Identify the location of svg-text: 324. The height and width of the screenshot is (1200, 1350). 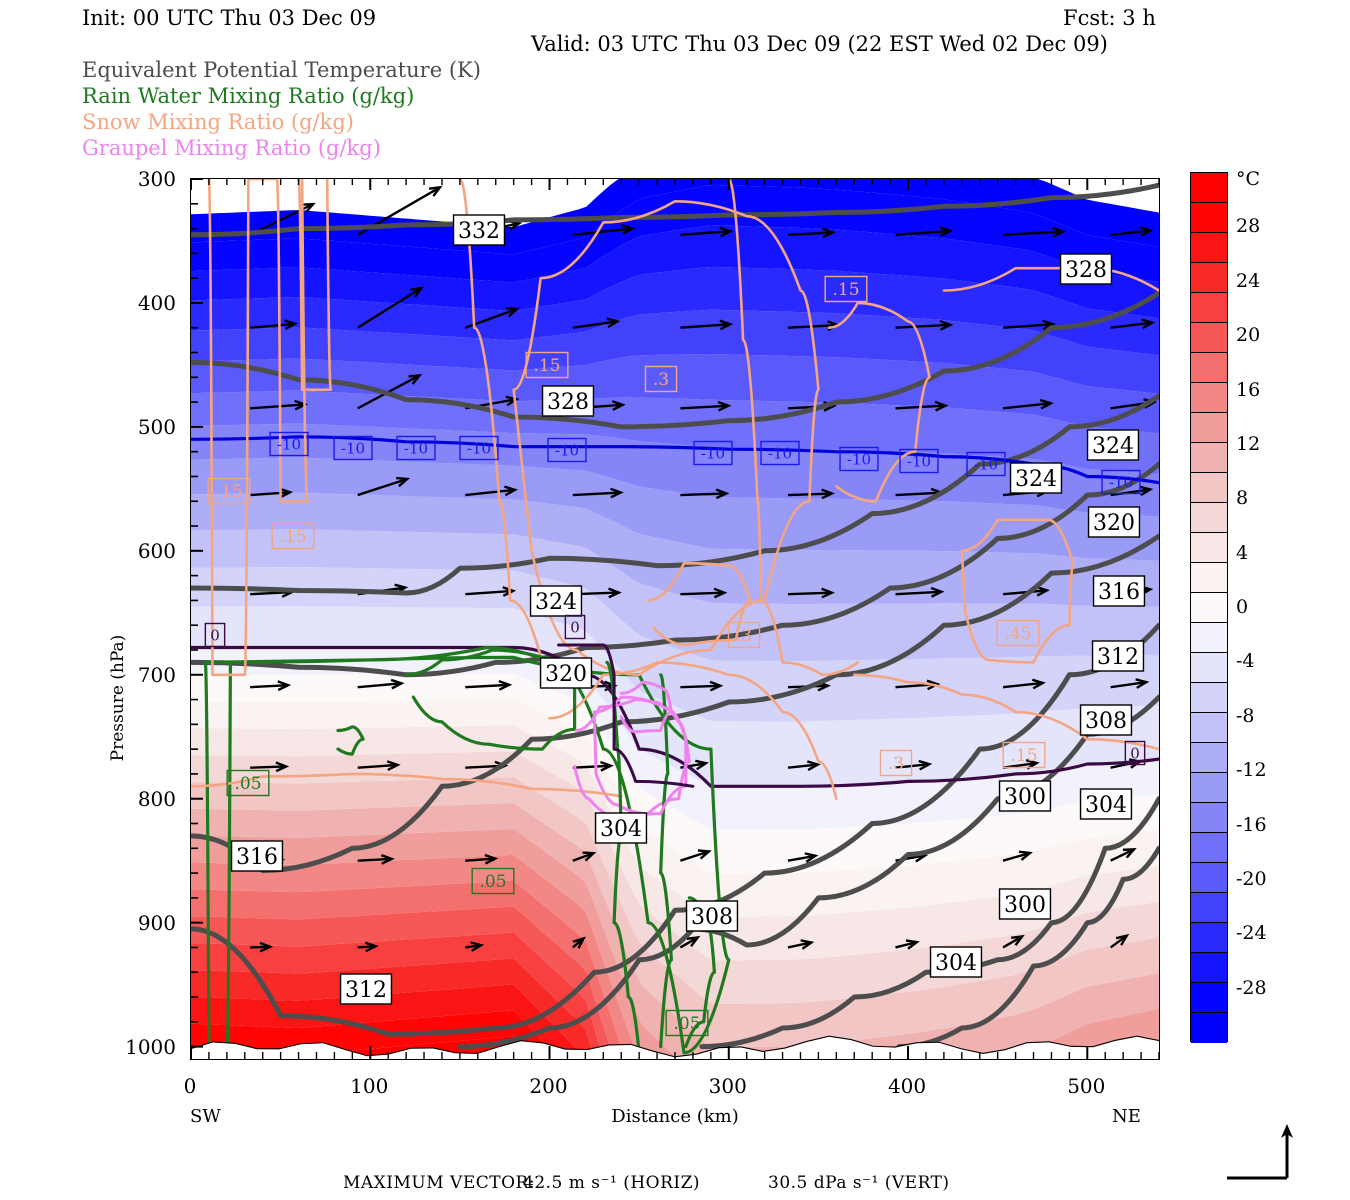
(1036, 479).